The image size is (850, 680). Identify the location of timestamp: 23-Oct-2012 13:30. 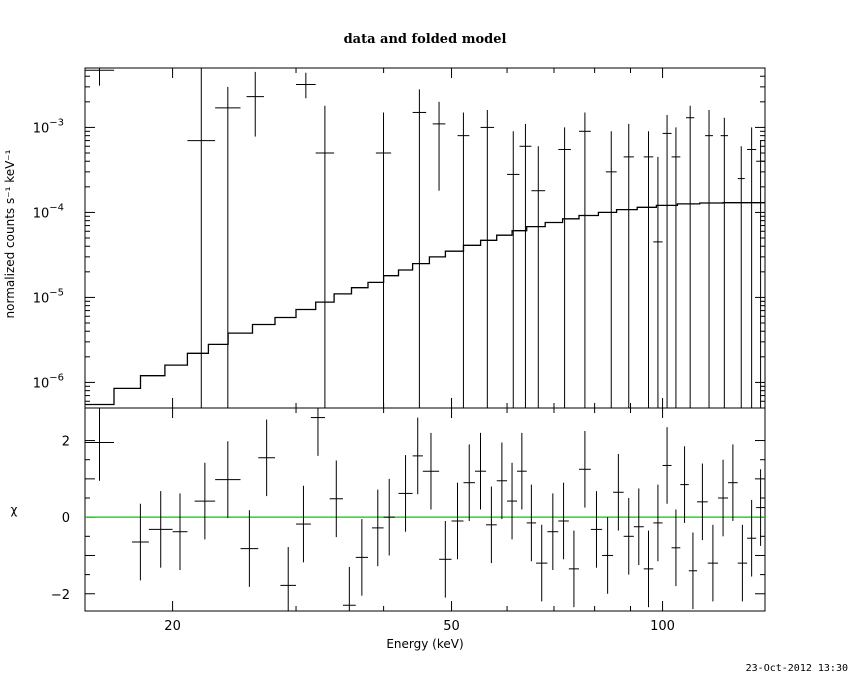
(797, 668).